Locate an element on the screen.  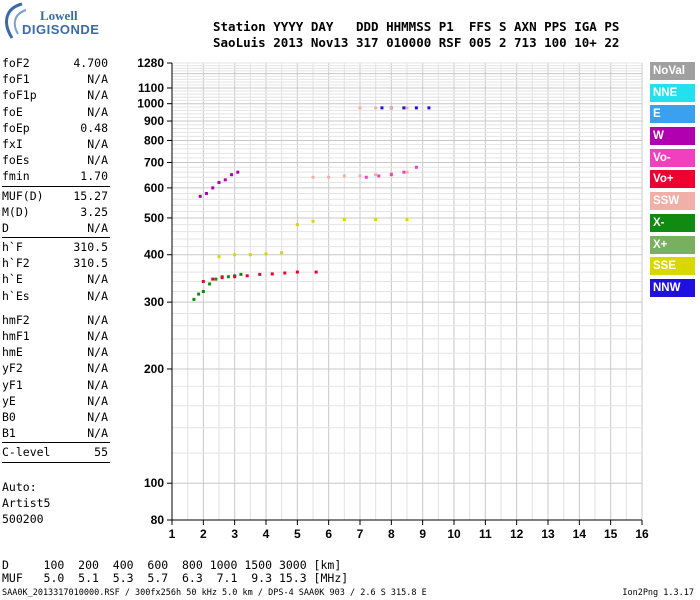
y-tick-label: 600 is located at coordinates (154, 188).